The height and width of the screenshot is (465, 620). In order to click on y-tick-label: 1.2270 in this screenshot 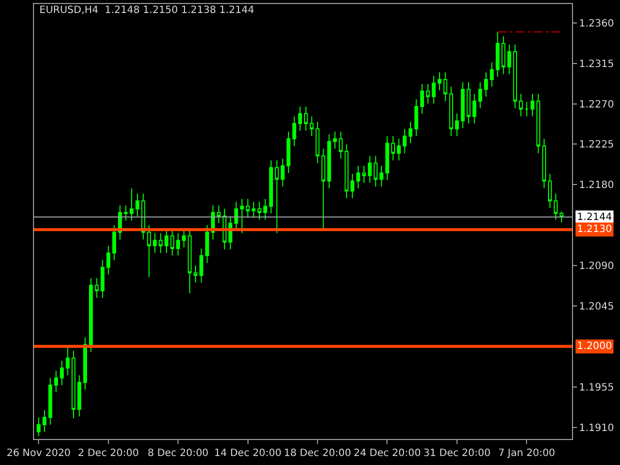, I will do `click(596, 104)`.